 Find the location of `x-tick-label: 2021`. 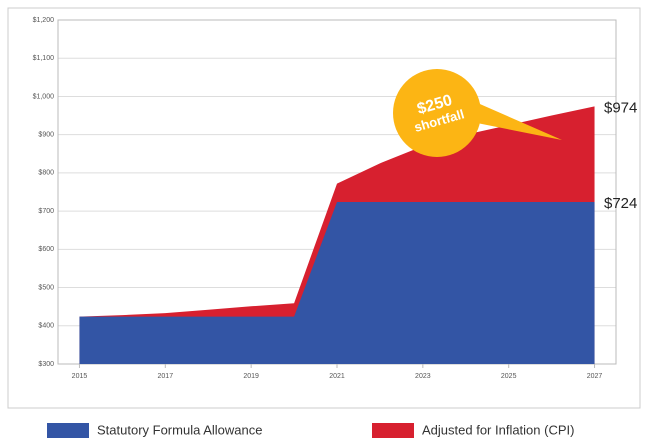

x-tick-label: 2021 is located at coordinates (337, 376).